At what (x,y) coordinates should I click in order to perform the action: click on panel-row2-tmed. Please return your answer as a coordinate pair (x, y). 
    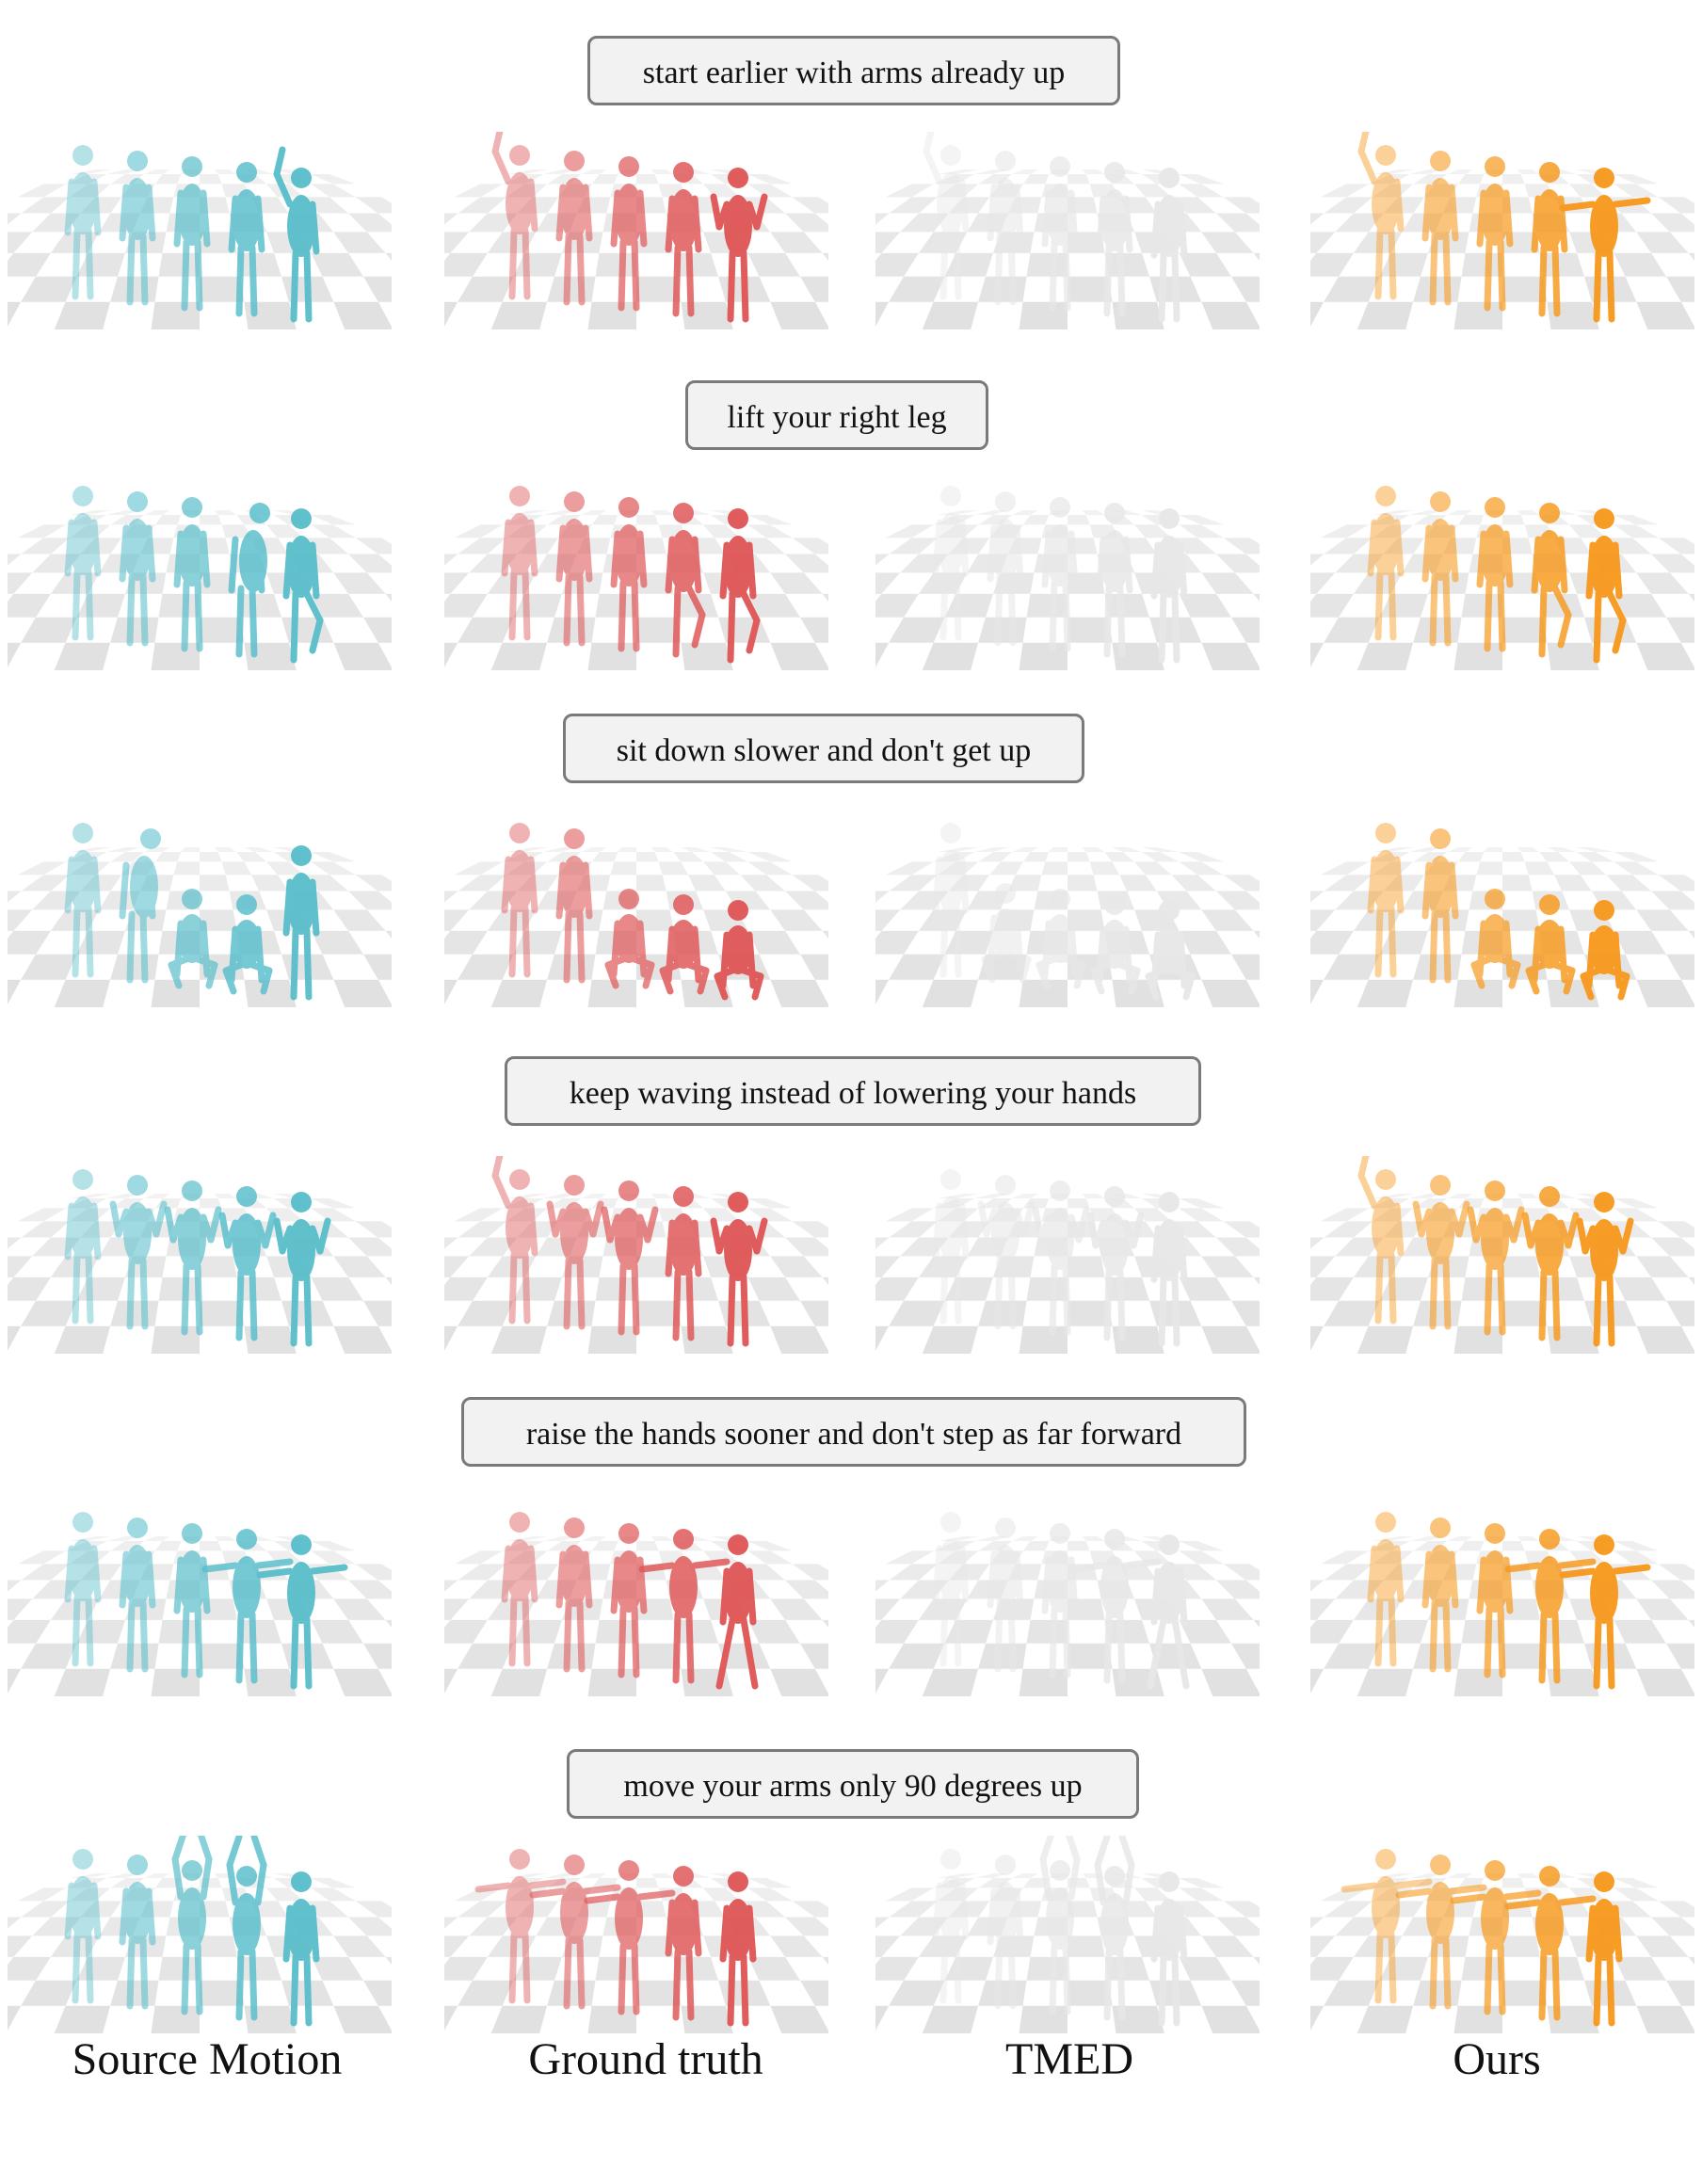
    Looking at the image, I should click on (1067, 571).